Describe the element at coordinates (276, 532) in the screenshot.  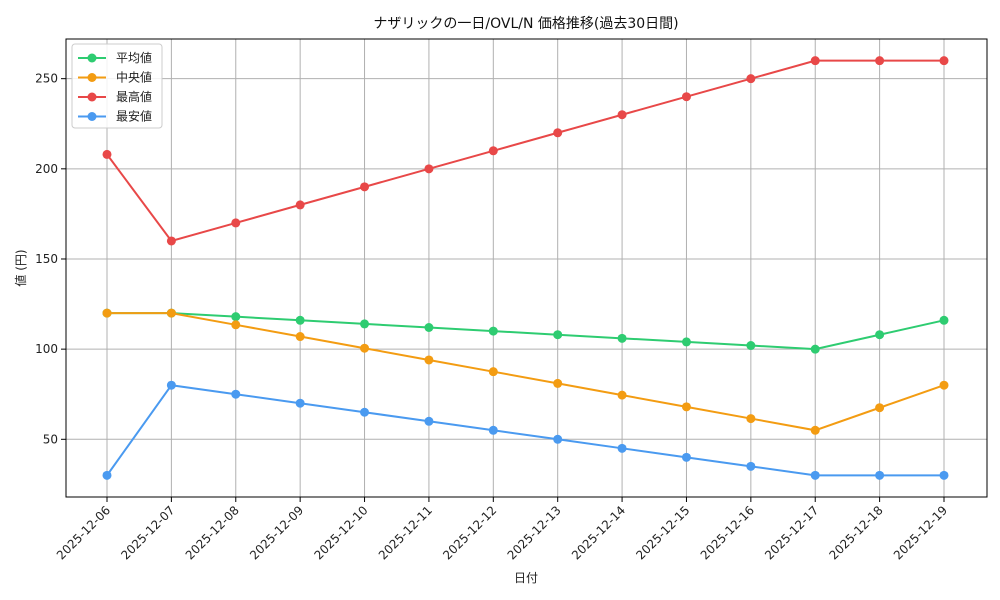
I see `x-tick-label: 2025-12-09` at that location.